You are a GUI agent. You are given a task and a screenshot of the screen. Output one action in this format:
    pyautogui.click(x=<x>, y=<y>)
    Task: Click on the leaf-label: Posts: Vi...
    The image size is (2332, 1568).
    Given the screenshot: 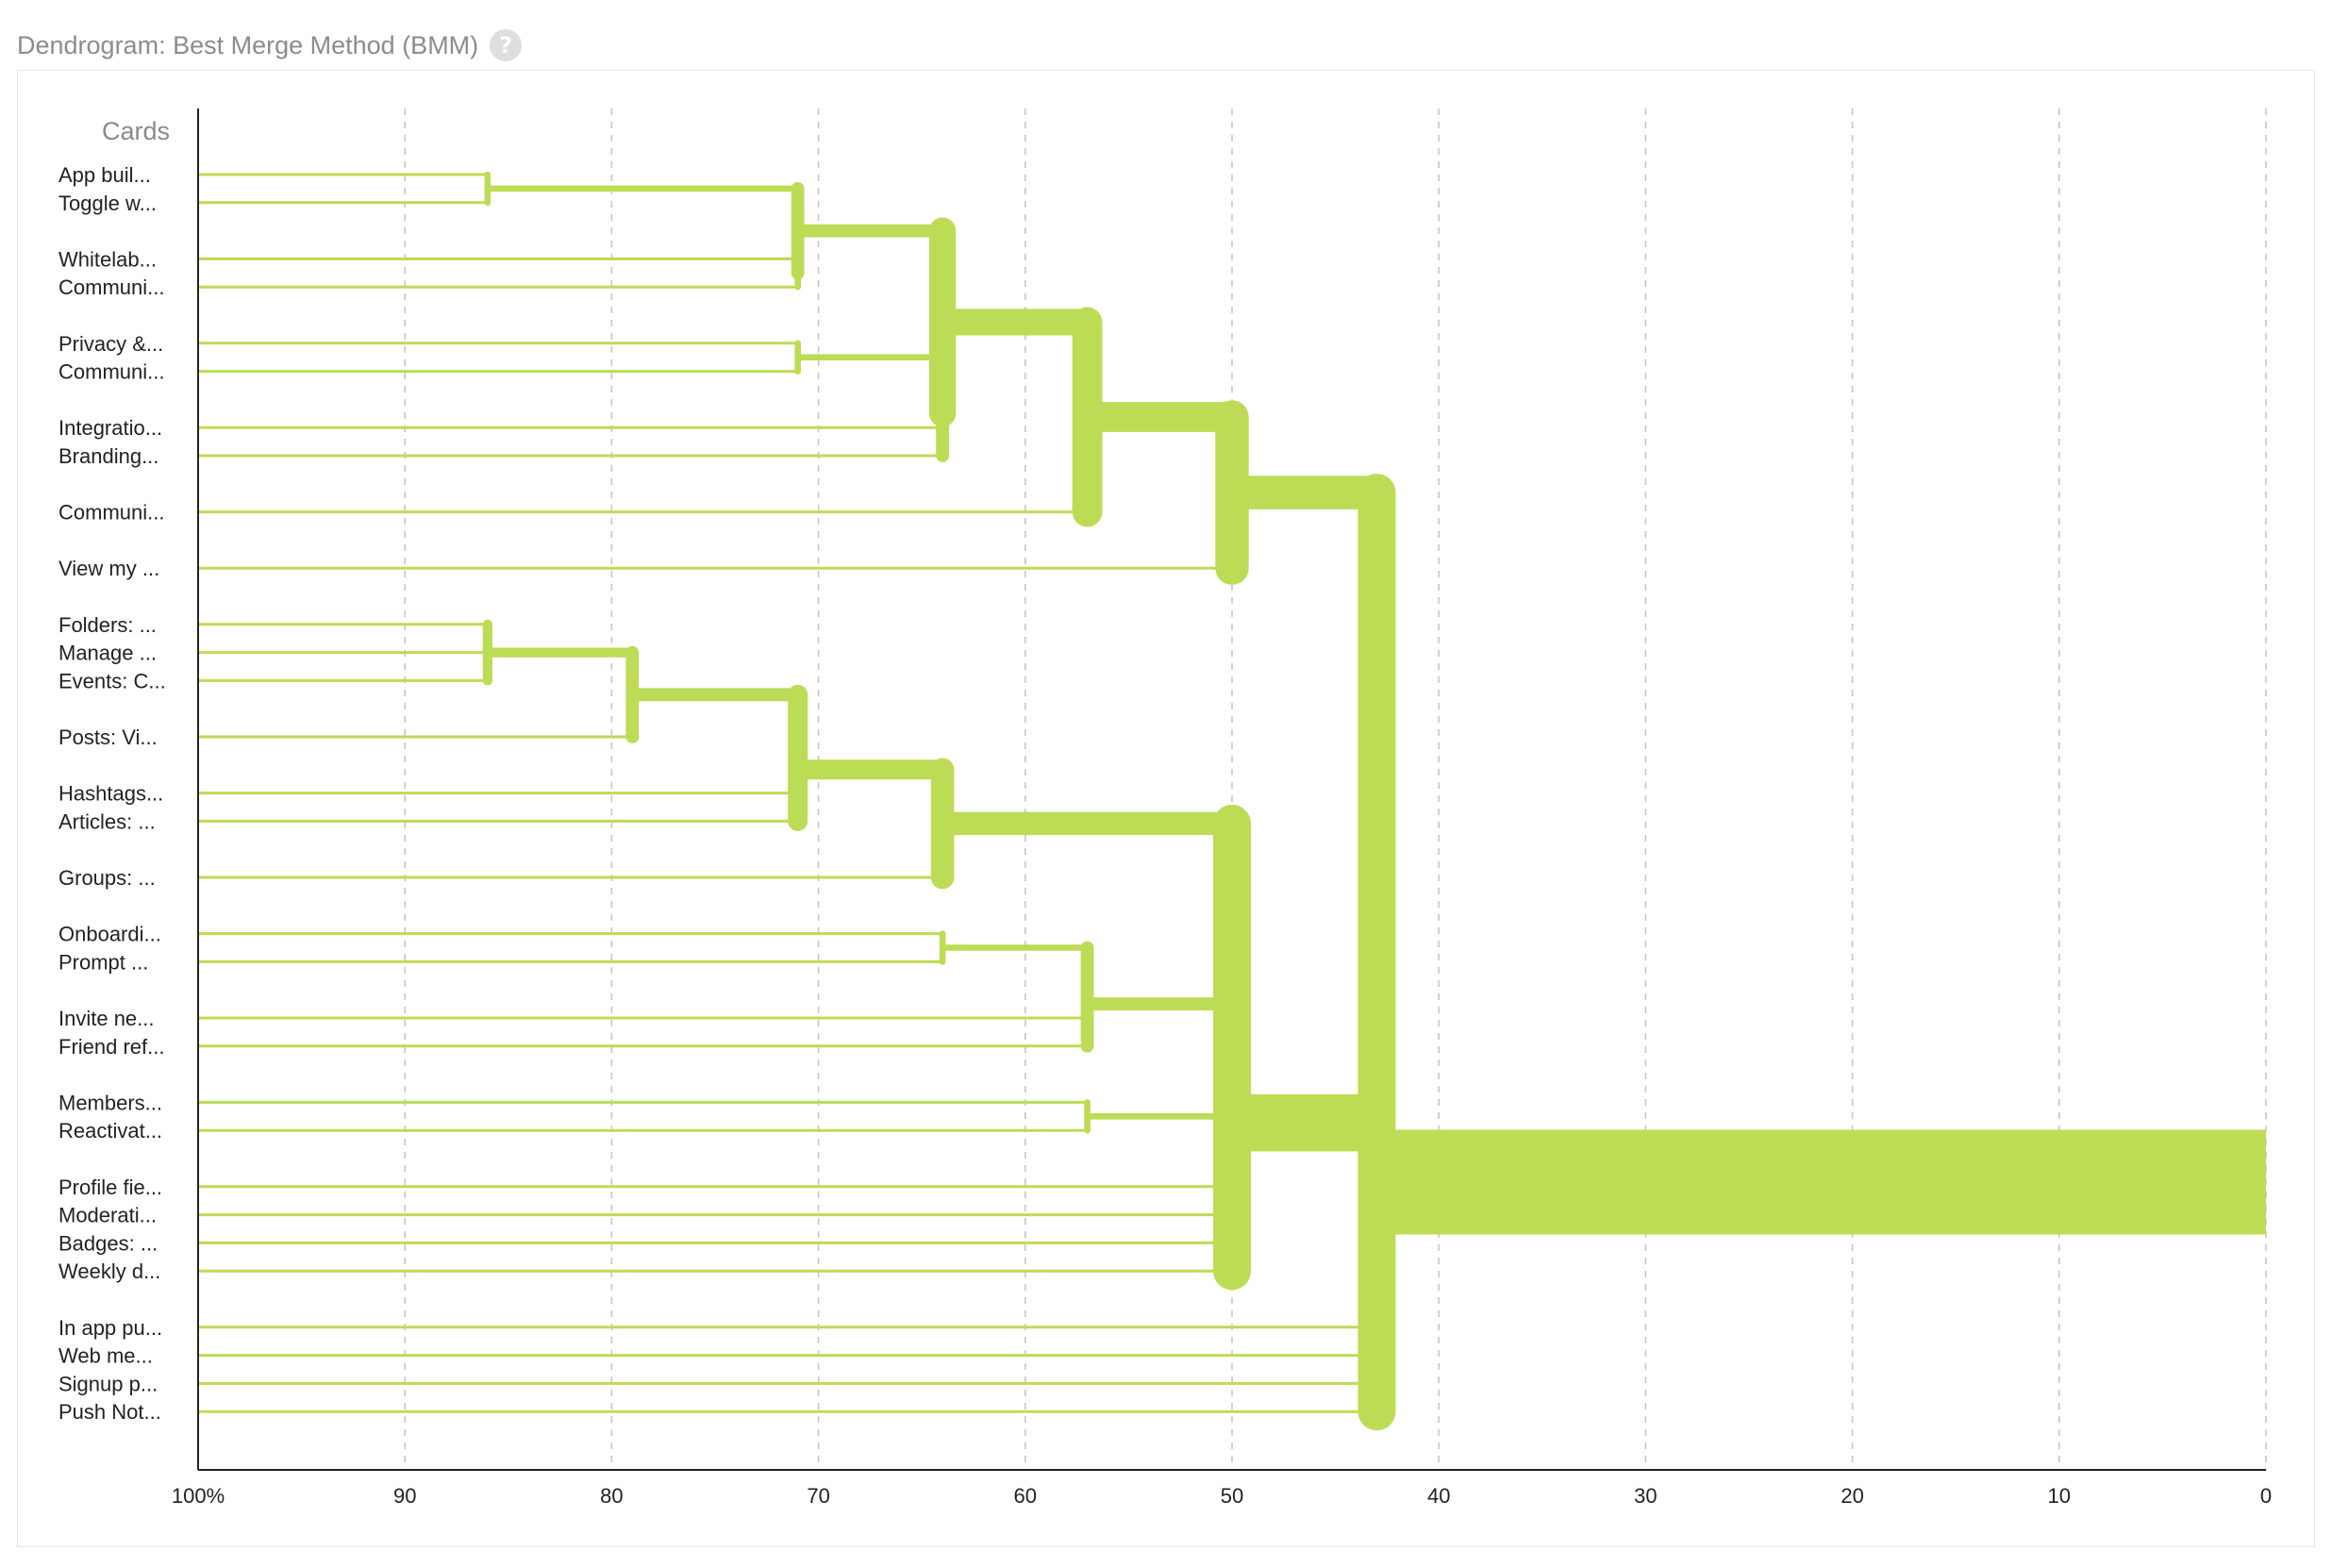 What is the action you would take?
    pyautogui.click(x=108, y=737)
    